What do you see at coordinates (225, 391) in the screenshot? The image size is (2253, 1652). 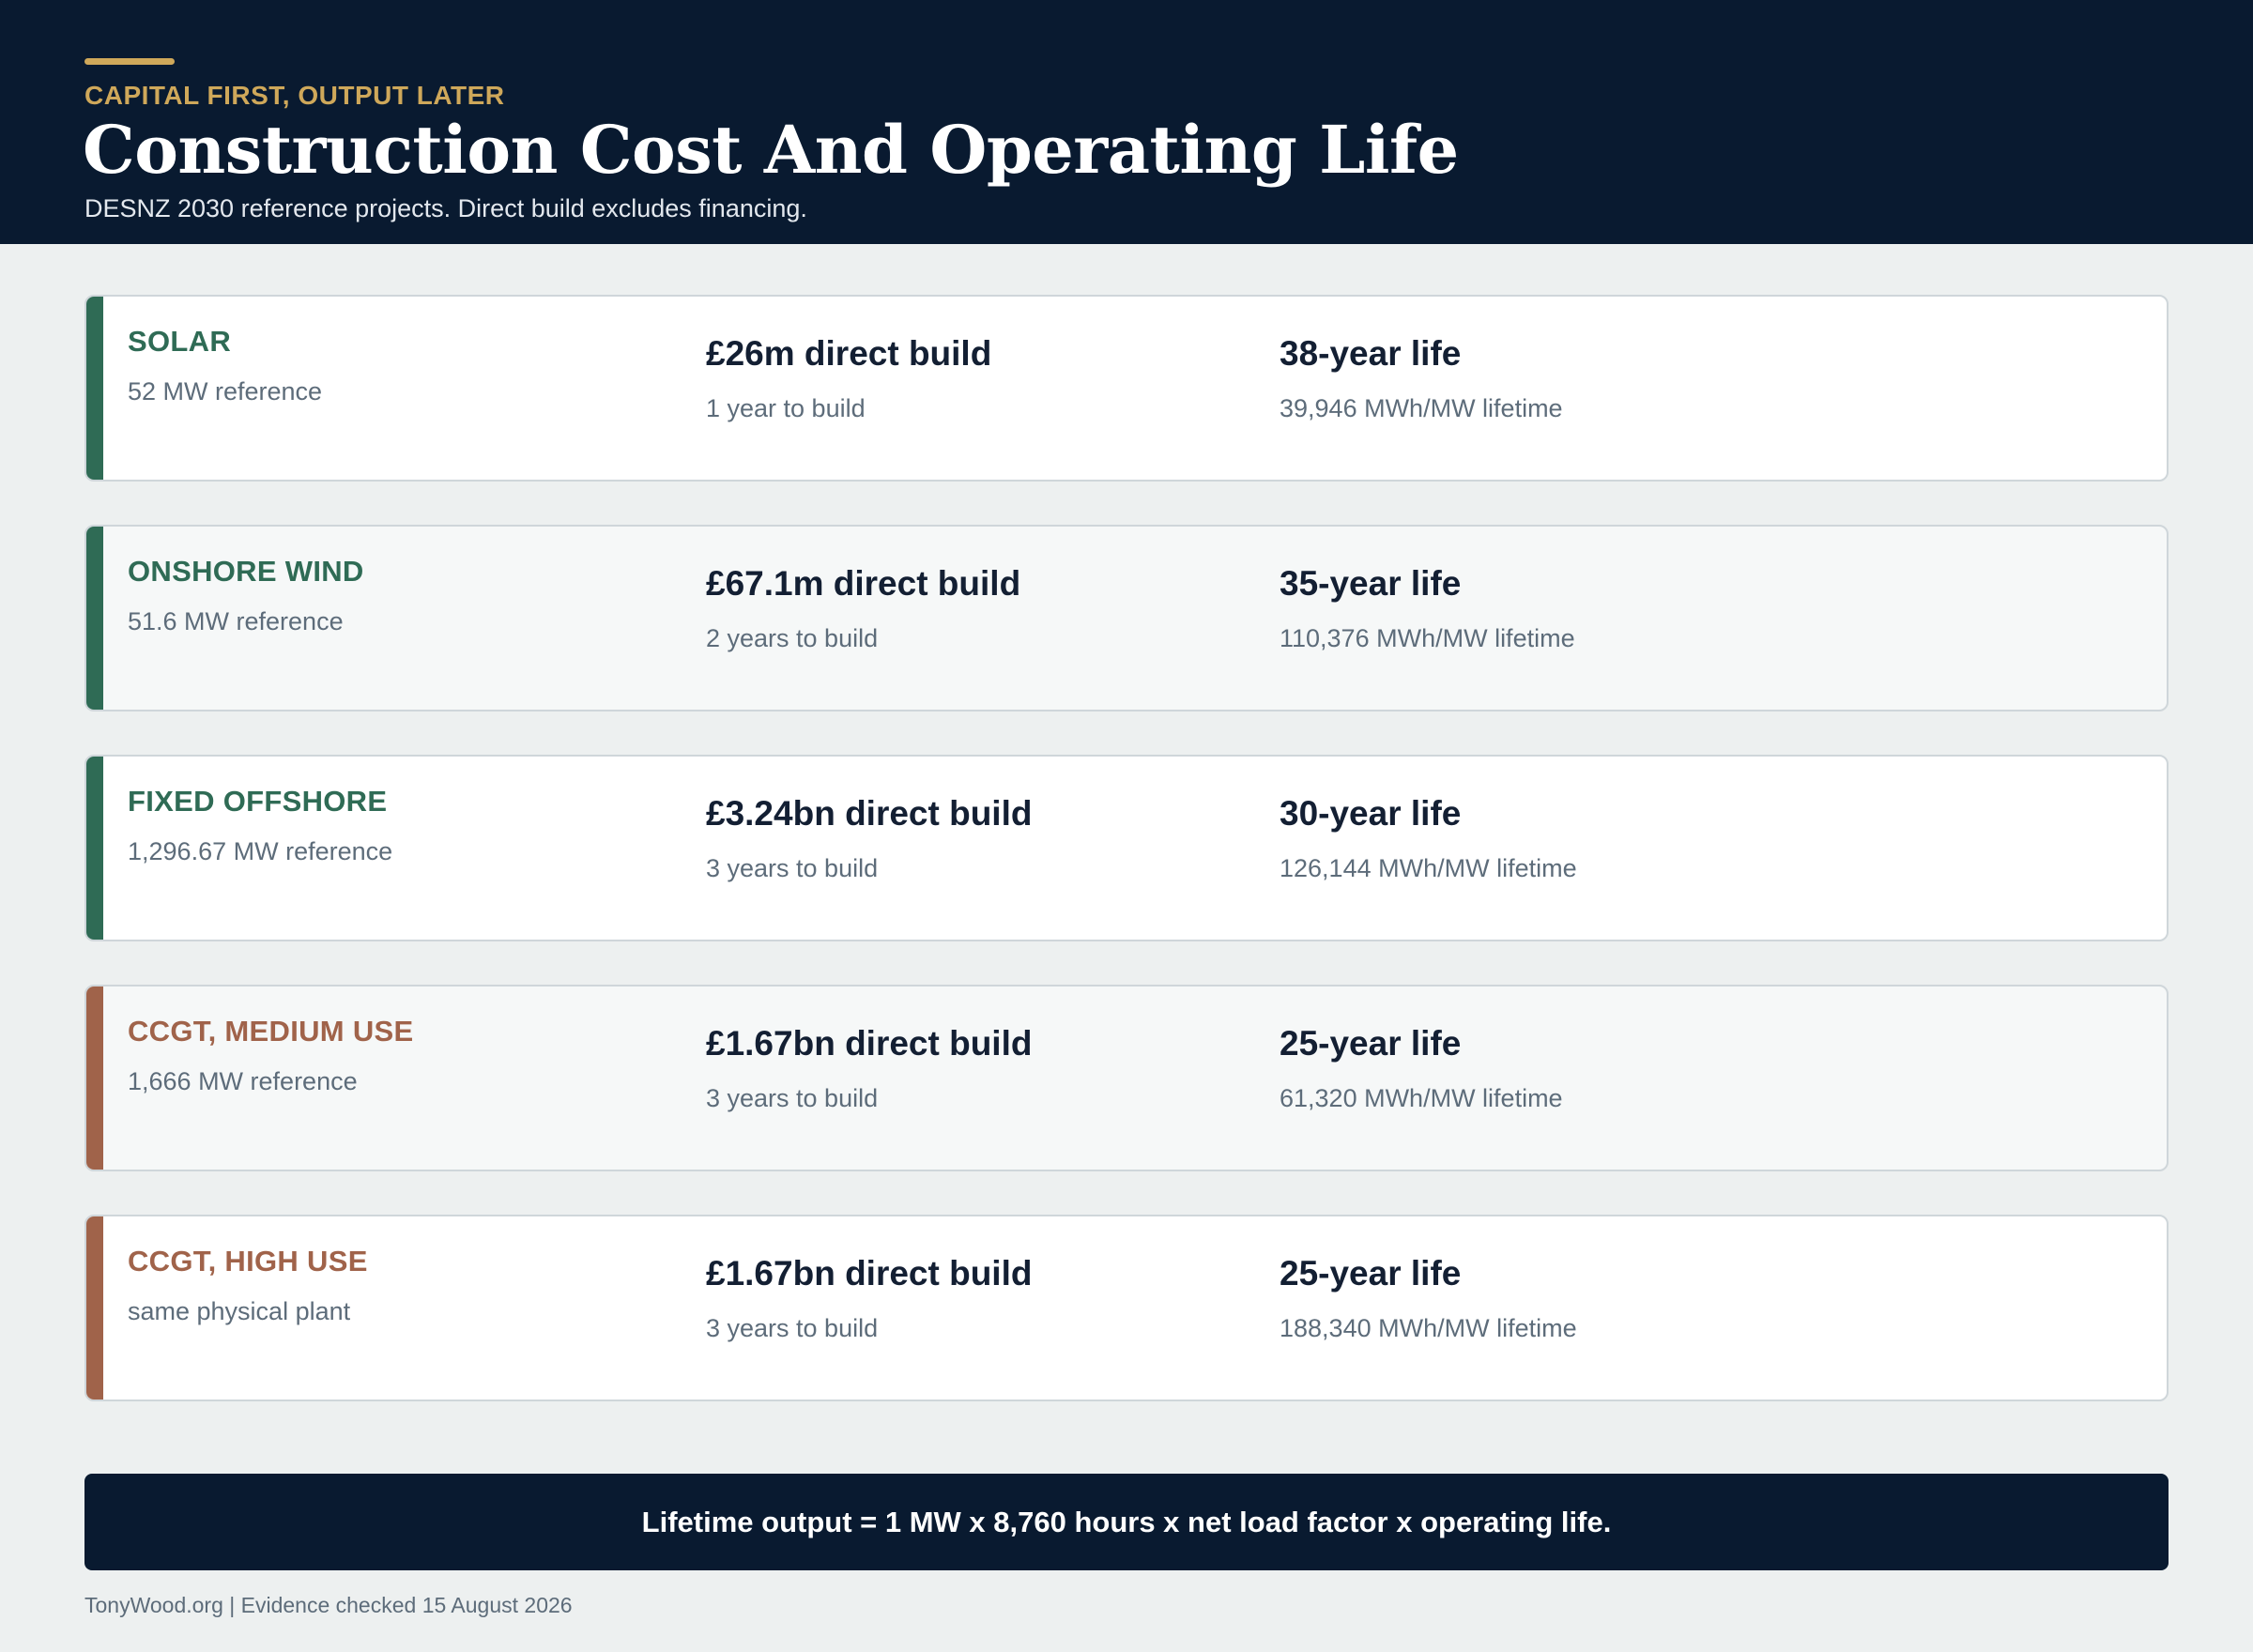 I see `reference-capacity: 52 MW reference` at bounding box center [225, 391].